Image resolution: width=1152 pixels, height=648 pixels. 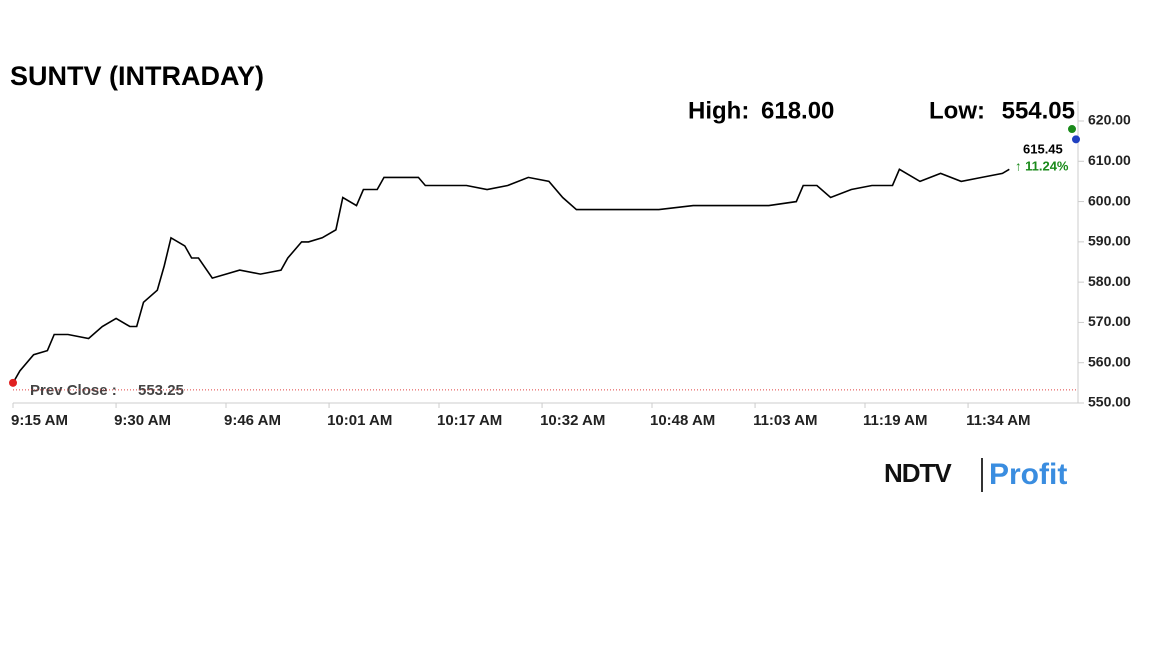 What do you see at coordinates (1072, 129) in the screenshot?
I see `high-dot` at bounding box center [1072, 129].